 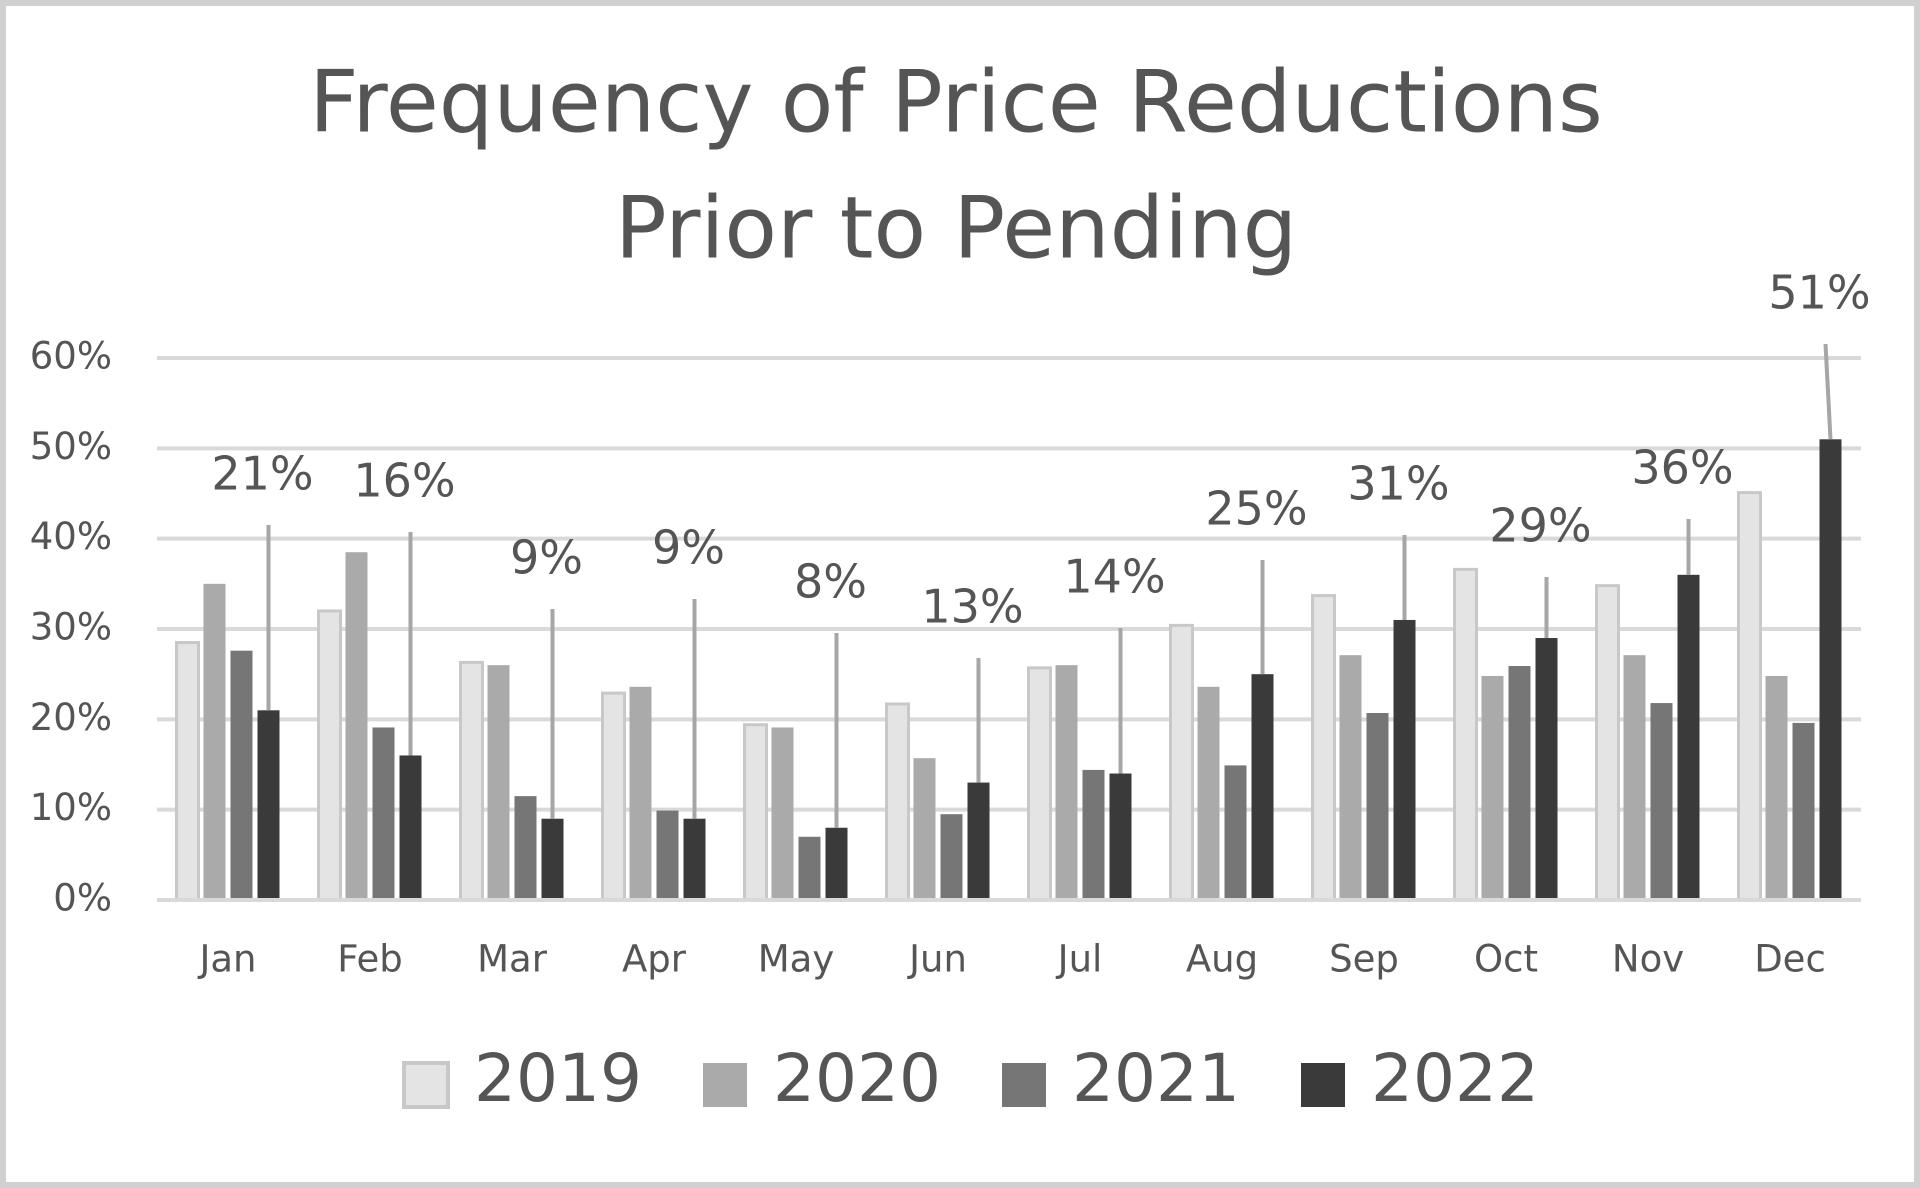 I want to click on chart-title: Prior to Pending, so click(x=956, y=228).